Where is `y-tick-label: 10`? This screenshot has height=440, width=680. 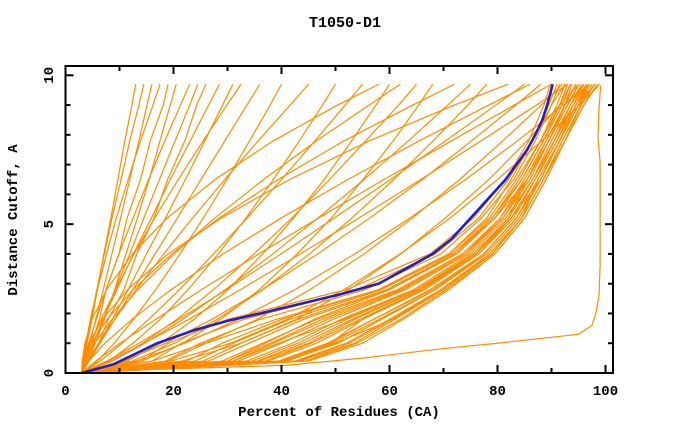 y-tick-label: 10 is located at coordinates (50, 75).